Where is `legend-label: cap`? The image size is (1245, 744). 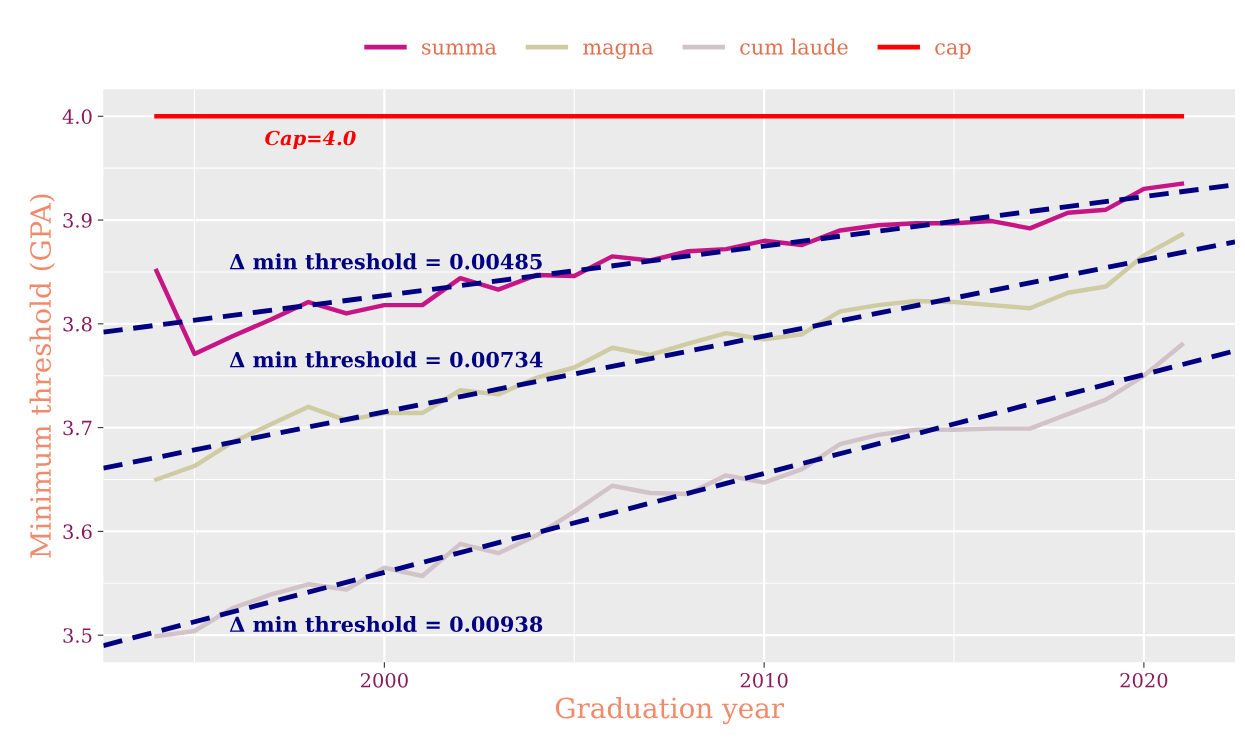
legend-label: cap is located at coordinates (953, 51).